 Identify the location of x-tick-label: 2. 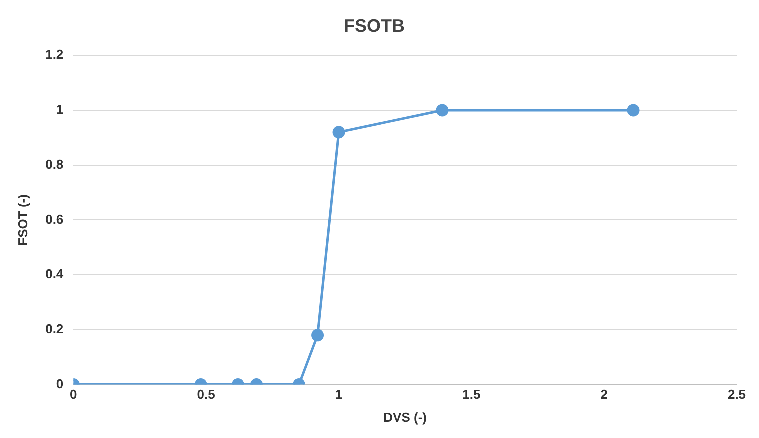
(604, 394).